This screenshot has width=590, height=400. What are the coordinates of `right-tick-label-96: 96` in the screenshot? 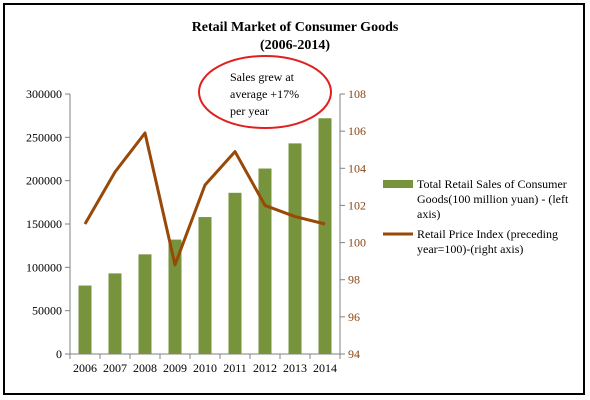 It's located at (354, 317).